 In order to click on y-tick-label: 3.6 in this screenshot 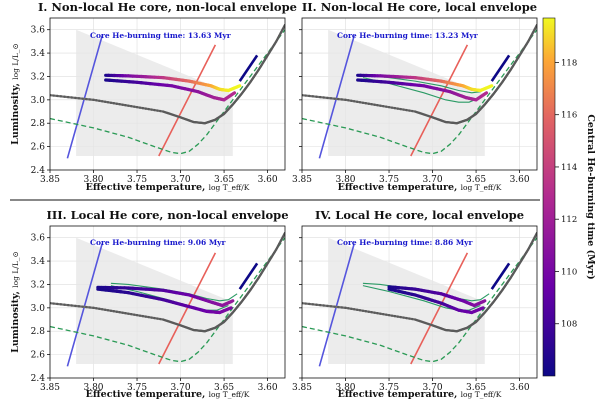, I will do `click(38, 31)`.